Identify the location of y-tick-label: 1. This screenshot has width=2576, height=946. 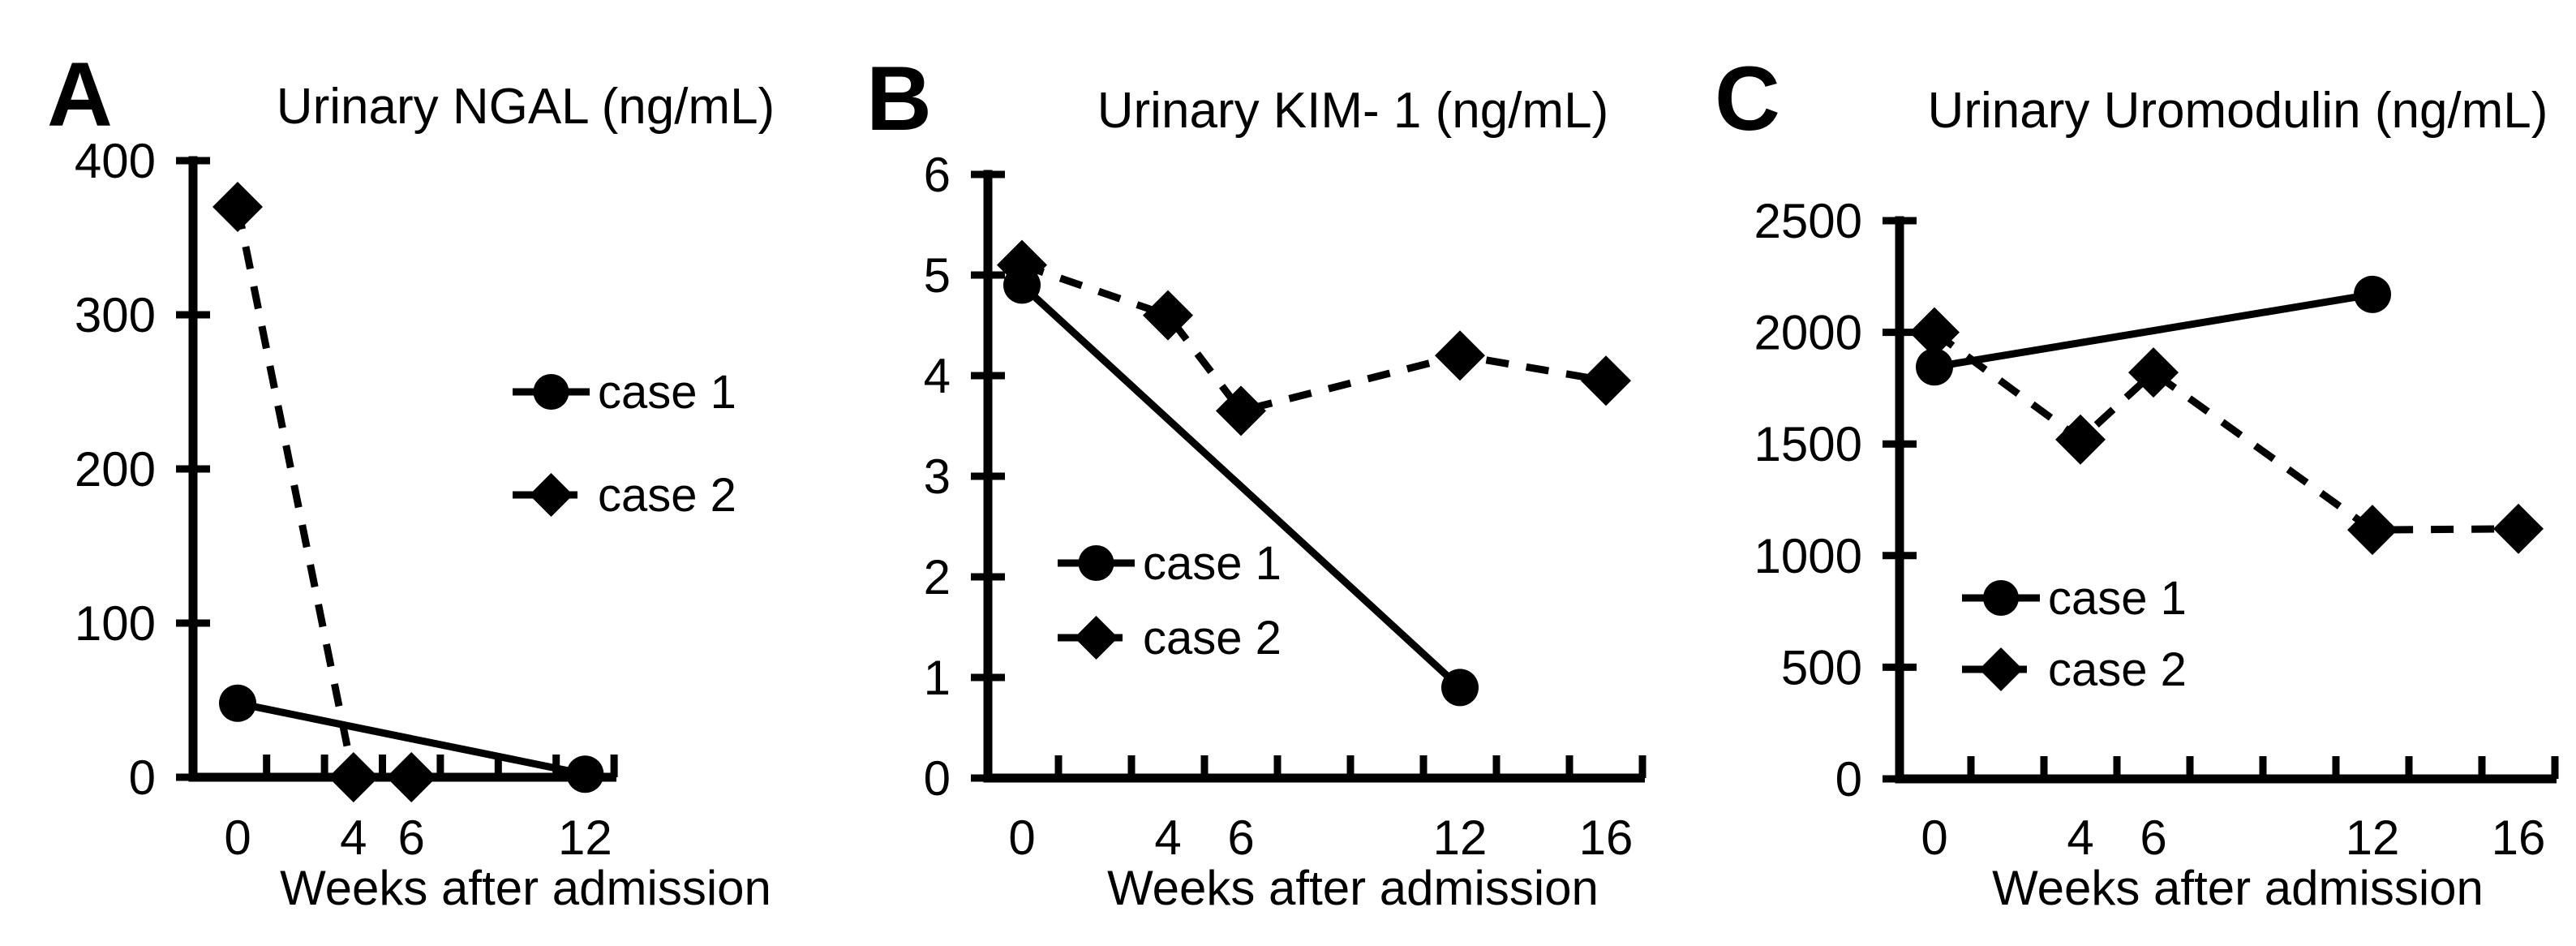
(937, 678).